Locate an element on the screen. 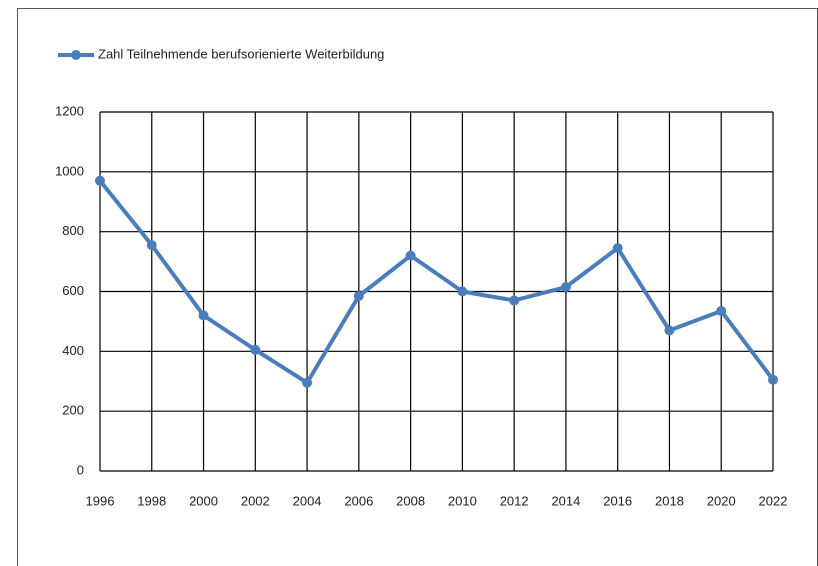 The width and height of the screenshot is (818, 566). legend-marker is located at coordinates (76, 55).